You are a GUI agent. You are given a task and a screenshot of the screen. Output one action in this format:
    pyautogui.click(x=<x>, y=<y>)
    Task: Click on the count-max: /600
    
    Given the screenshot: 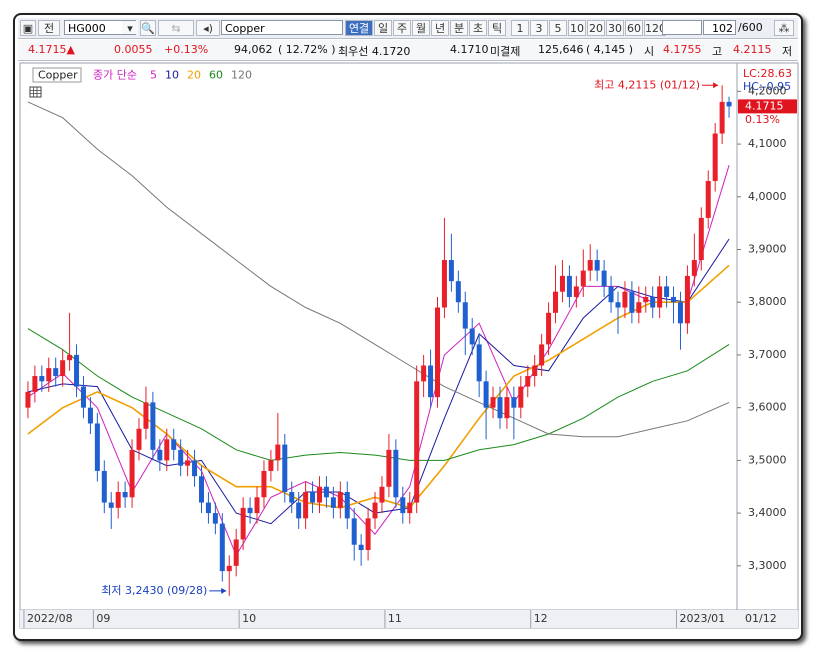 What is the action you would take?
    pyautogui.click(x=750, y=27)
    